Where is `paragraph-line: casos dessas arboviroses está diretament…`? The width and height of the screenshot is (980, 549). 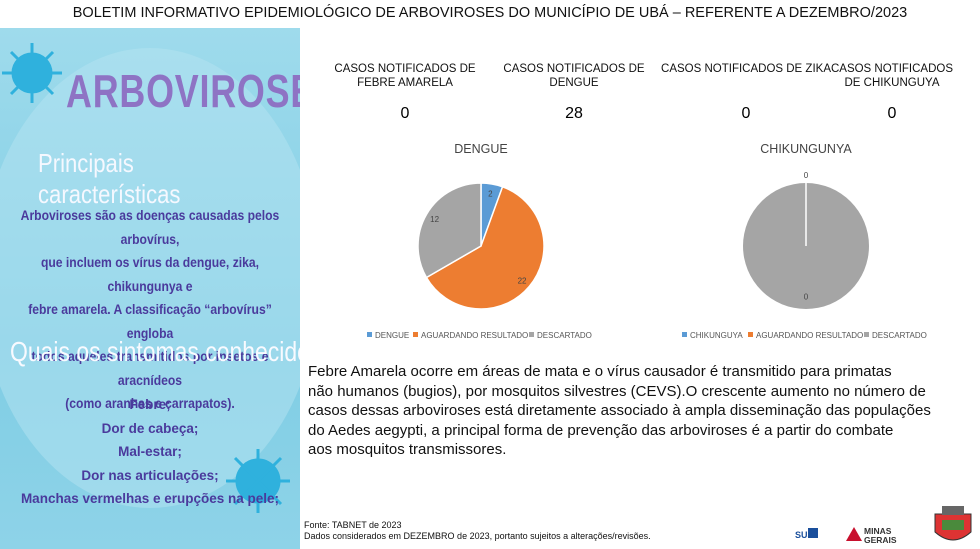 paragraph-line: casos dessas arboviroses está diretament… is located at coordinates (619, 410).